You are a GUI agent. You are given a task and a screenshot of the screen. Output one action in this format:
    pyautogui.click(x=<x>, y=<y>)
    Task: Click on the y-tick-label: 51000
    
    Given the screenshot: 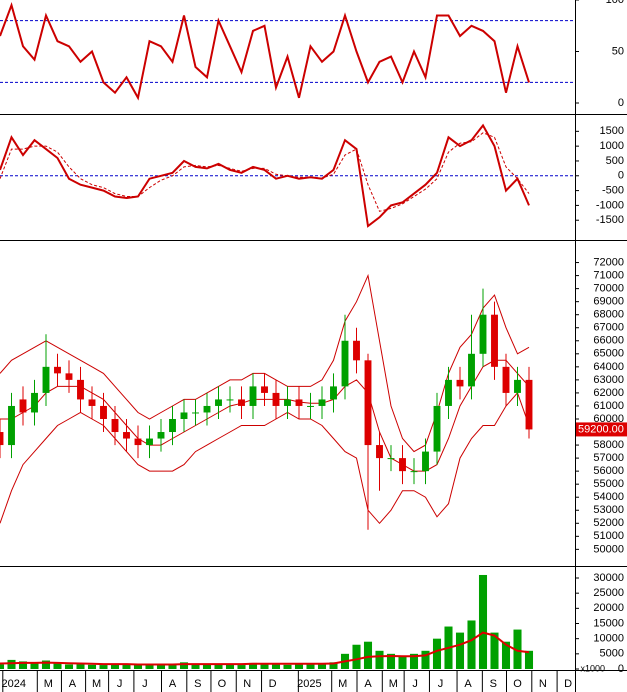 What is the action you would take?
    pyautogui.click(x=608, y=536)
    